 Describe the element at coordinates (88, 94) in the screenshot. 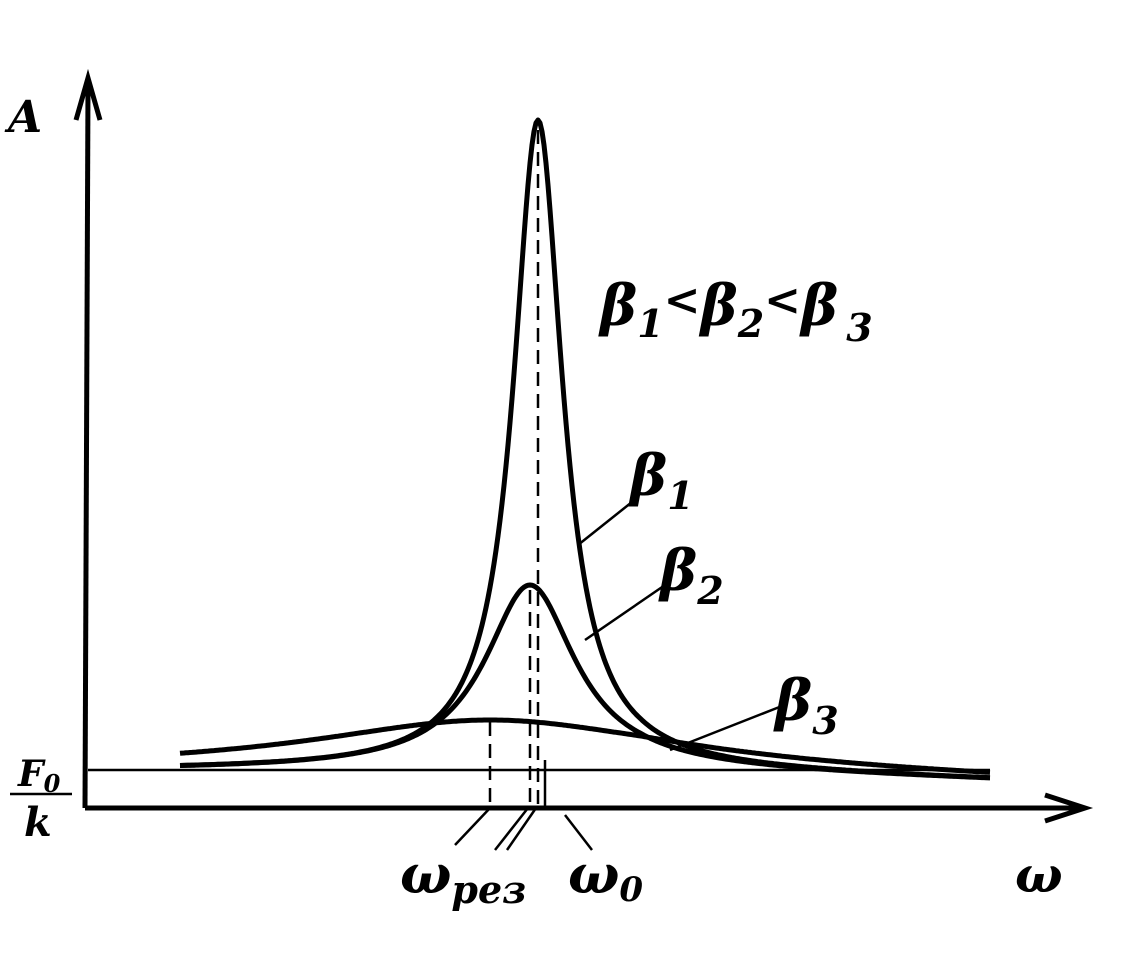

I see `y-arrow` at that location.